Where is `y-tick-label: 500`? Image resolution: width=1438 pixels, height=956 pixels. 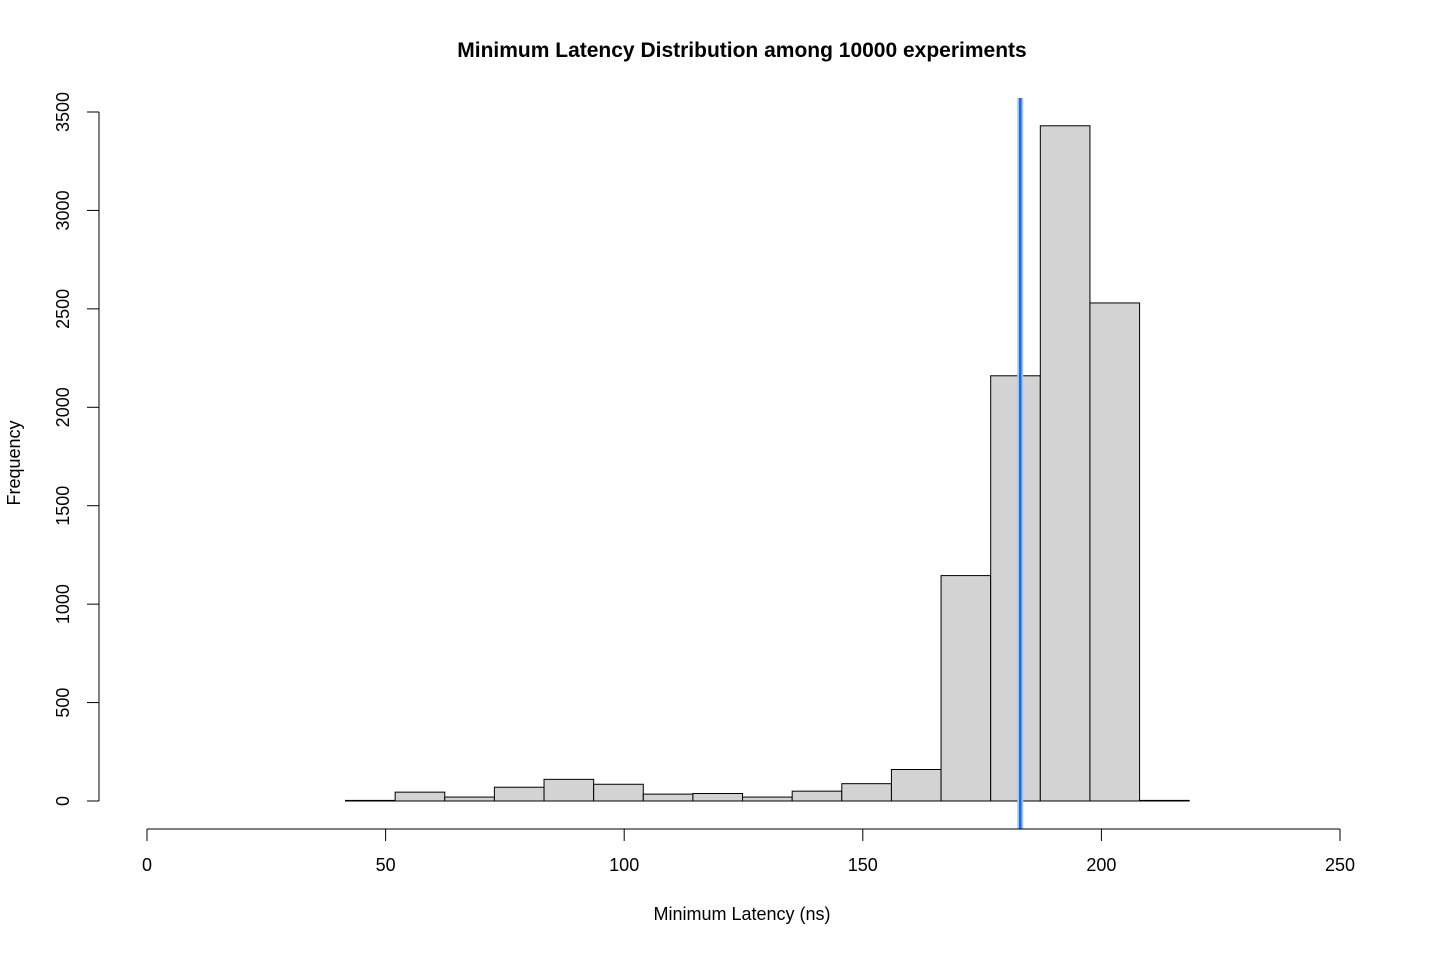
y-tick-label: 500 is located at coordinates (63, 703).